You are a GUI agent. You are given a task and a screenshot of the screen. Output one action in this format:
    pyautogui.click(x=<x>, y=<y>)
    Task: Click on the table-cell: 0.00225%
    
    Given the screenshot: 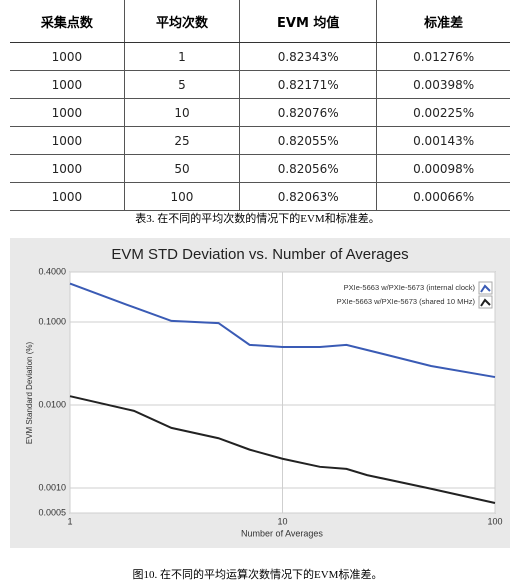 What is the action you would take?
    pyautogui.click(x=443, y=112)
    